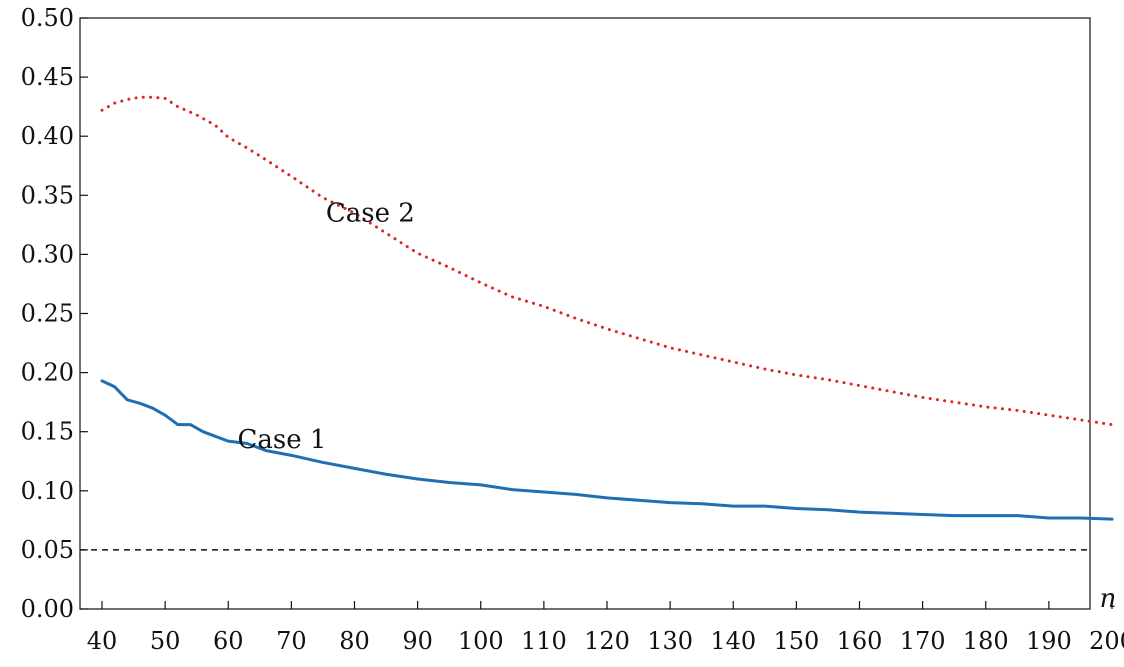  Describe the element at coordinates (47, 550) in the screenshot. I see `y-tick-label: 0.05` at that location.